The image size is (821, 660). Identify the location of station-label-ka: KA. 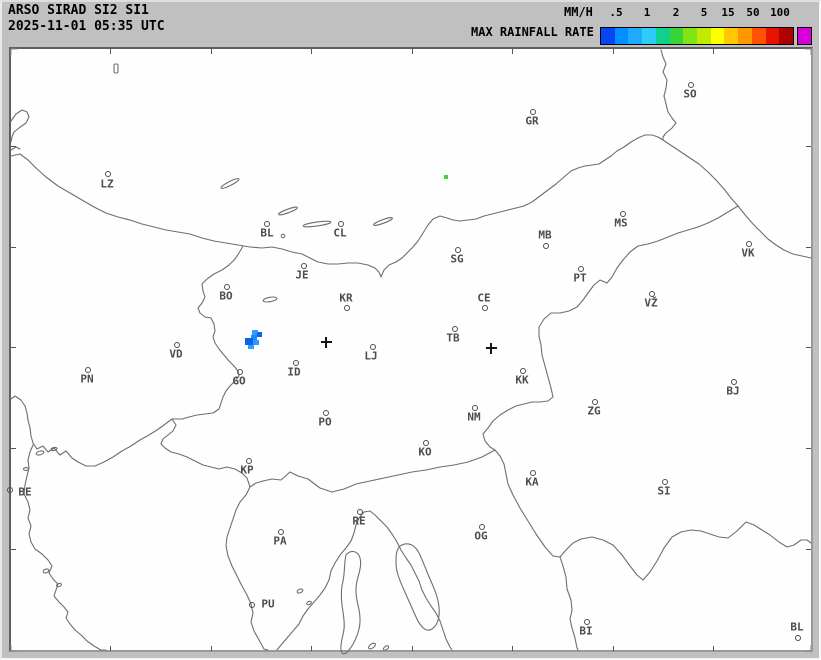
(532, 482).